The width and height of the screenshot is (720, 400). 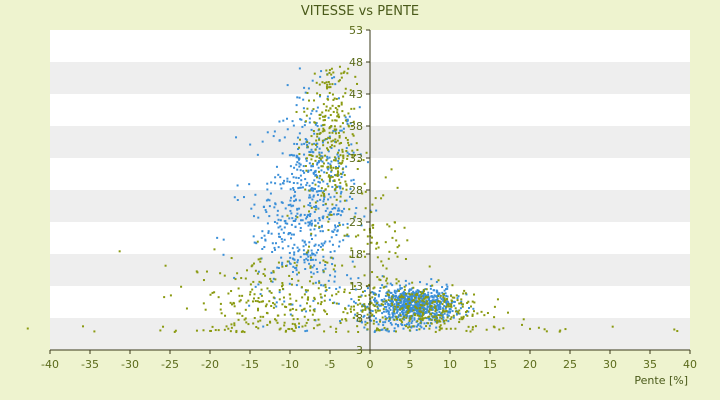 I want to click on x-tick-label: -25, so click(x=170, y=364).